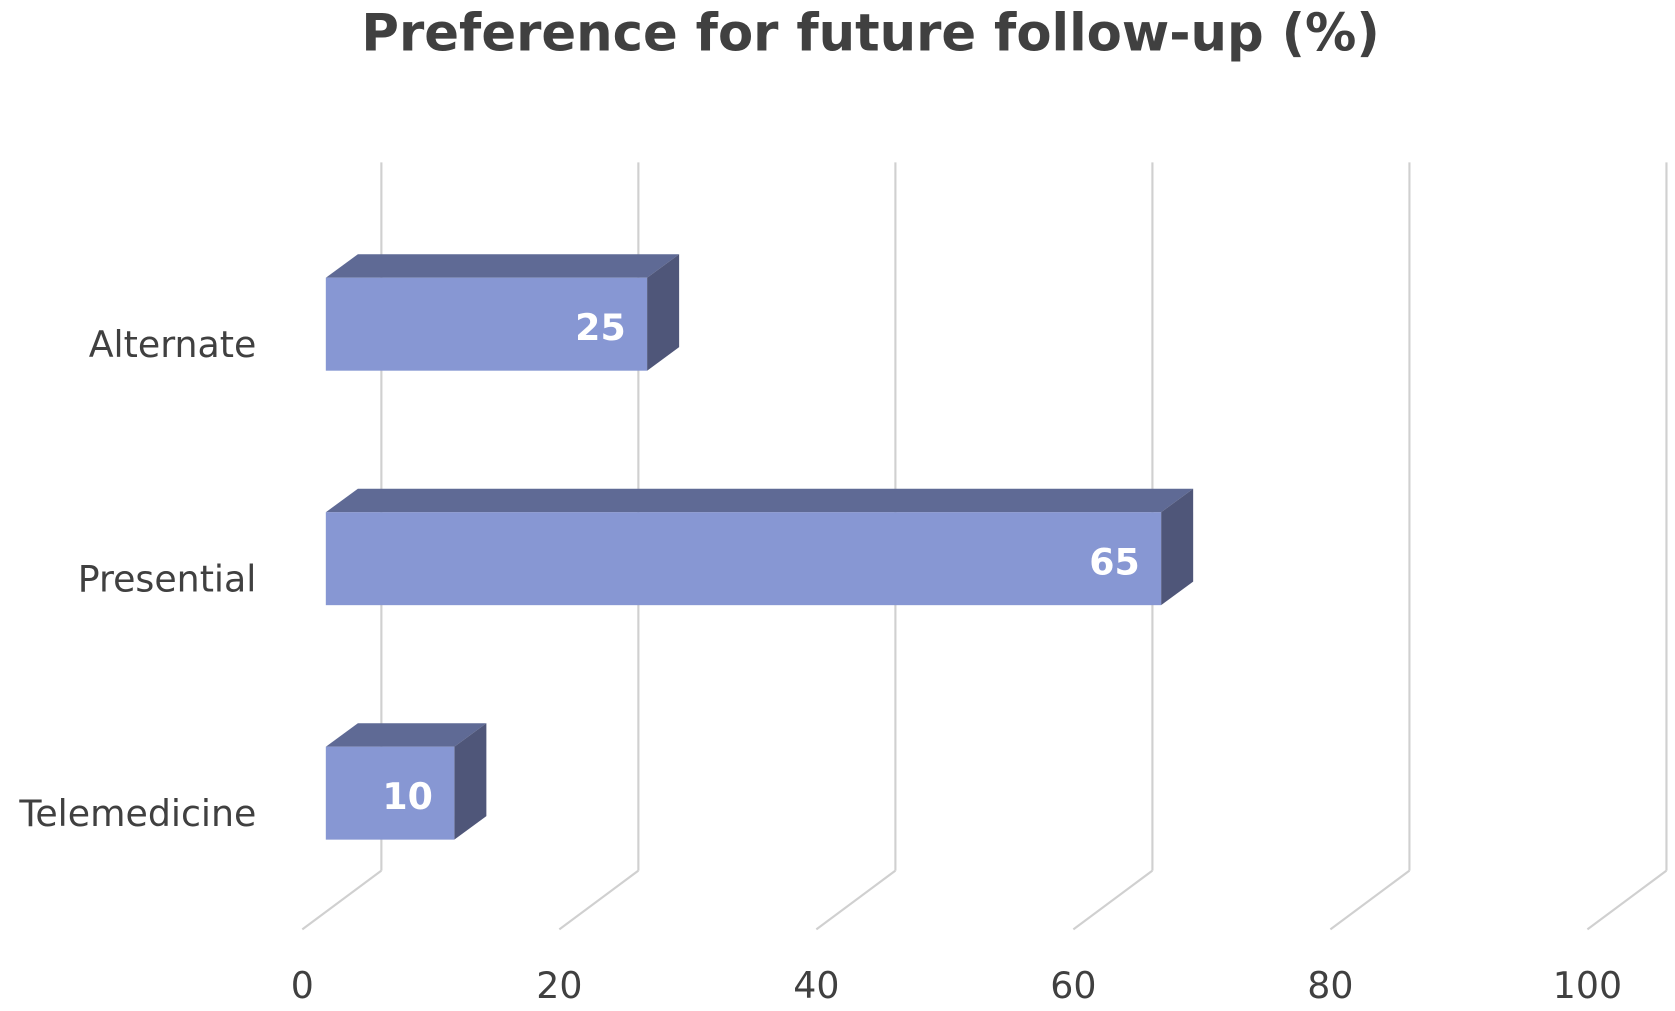 The image size is (1675, 1011). What do you see at coordinates (1587, 985) in the screenshot?
I see `x-tick-label: 100` at bounding box center [1587, 985].